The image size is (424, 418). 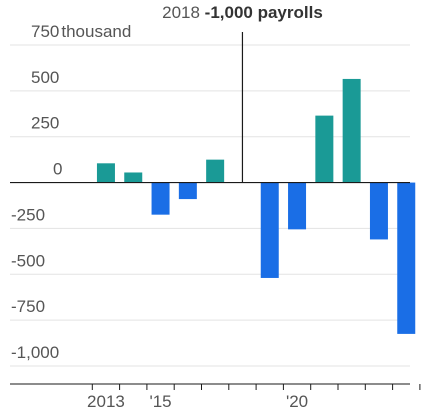 What do you see at coordinates (264, 12) in the screenshot?
I see `annotation-value: -1,000 payrolls` at bounding box center [264, 12].